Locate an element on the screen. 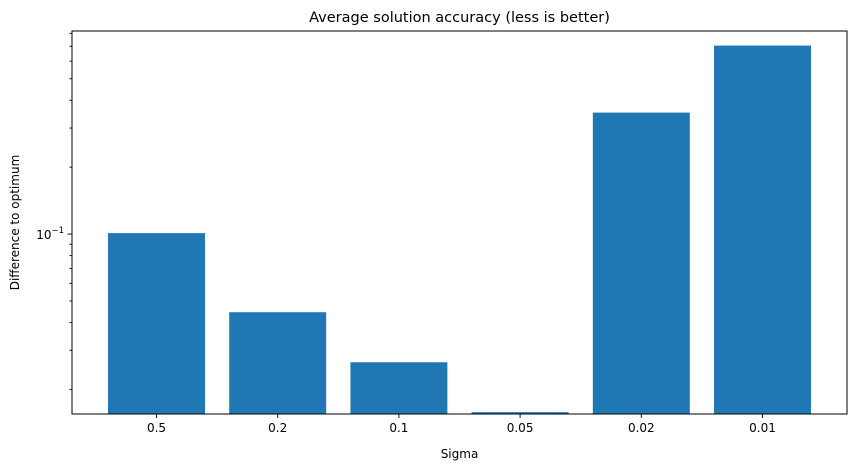 The width and height of the screenshot is (857, 470). bar-0.2 is located at coordinates (278, 363).